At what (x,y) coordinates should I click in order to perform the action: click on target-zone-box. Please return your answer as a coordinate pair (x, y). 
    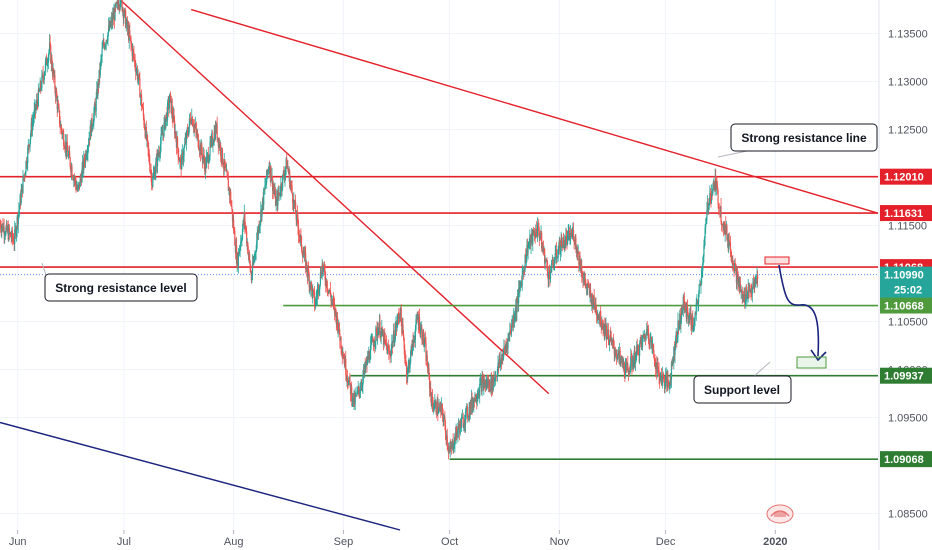
    Looking at the image, I should click on (811, 362).